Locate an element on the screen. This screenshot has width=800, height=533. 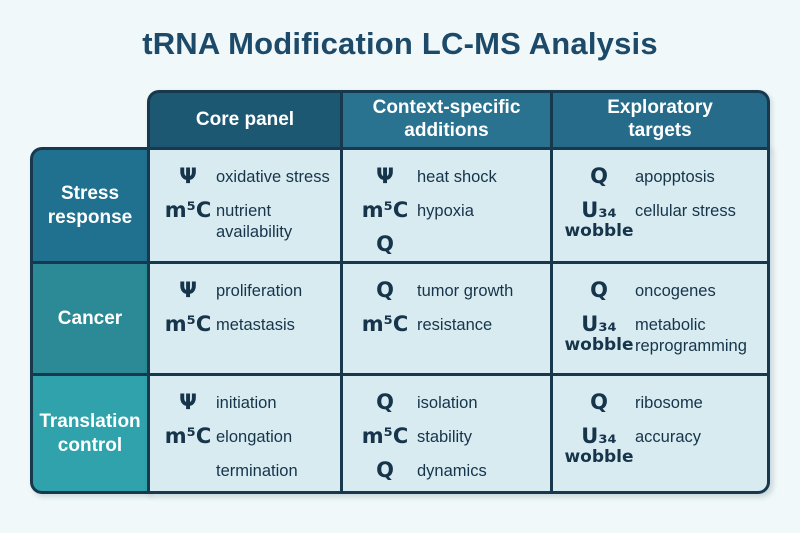
modification-label: accuracy is located at coordinates (668, 437).